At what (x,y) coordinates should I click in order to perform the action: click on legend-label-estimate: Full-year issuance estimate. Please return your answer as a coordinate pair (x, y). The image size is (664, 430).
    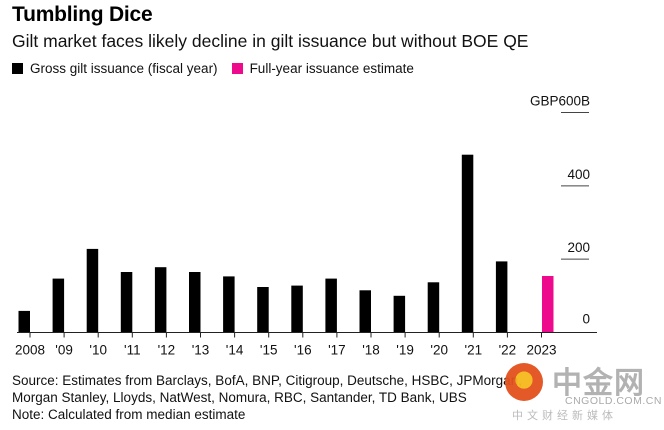
    Looking at the image, I should click on (331, 68).